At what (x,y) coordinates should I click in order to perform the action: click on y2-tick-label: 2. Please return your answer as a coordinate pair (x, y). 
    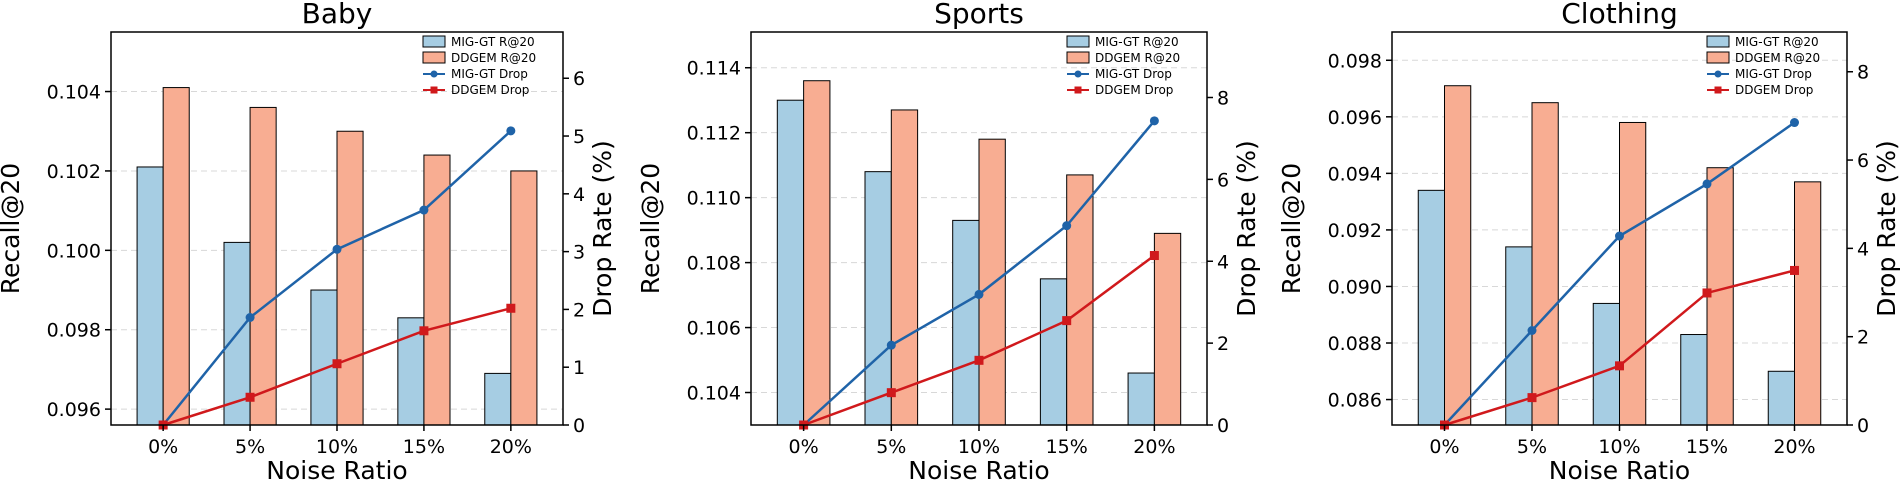
    Looking at the image, I should click on (1863, 338).